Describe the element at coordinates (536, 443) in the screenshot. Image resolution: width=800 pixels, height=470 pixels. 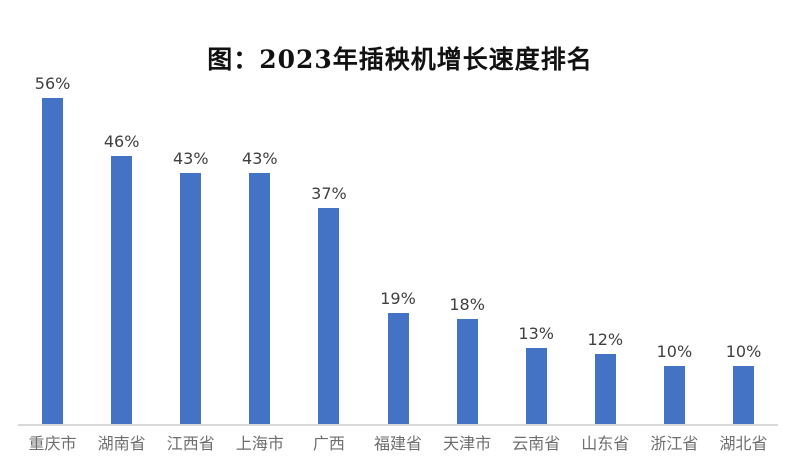
I see `x-axis-label: 云南省` at that location.